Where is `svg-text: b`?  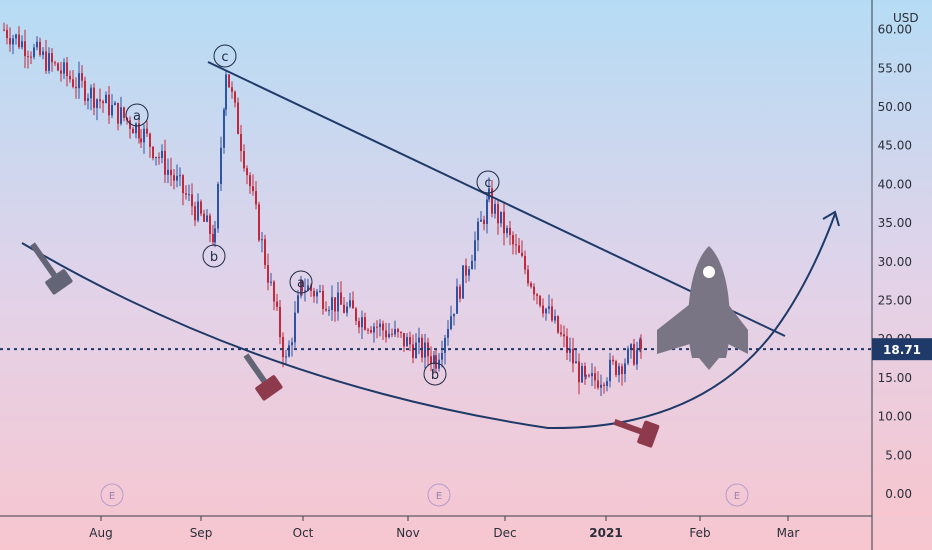
svg-text: b is located at coordinates (435, 375).